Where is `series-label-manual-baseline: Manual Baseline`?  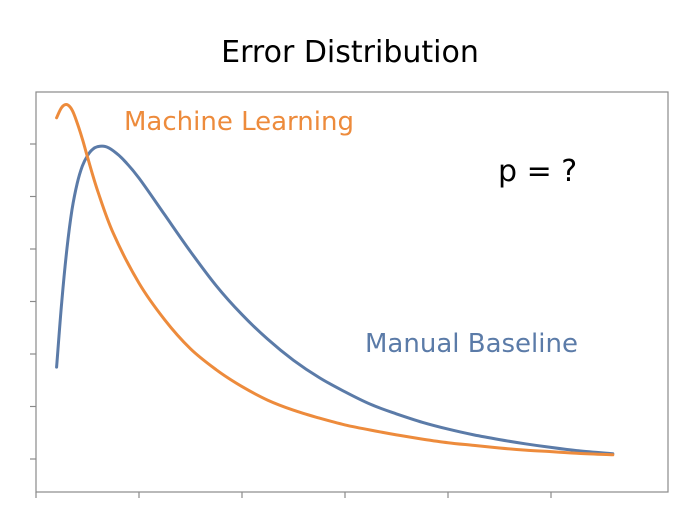
series-label-manual-baseline: Manual Baseline is located at coordinates (471, 344).